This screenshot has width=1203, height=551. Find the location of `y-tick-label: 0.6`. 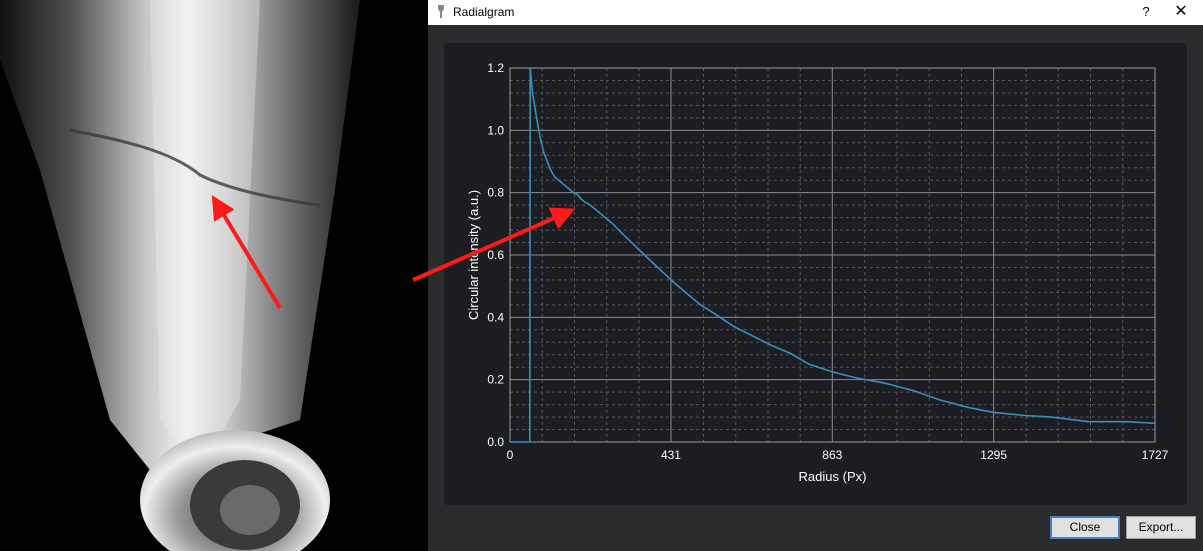

y-tick-label: 0.6 is located at coordinates (495, 255).